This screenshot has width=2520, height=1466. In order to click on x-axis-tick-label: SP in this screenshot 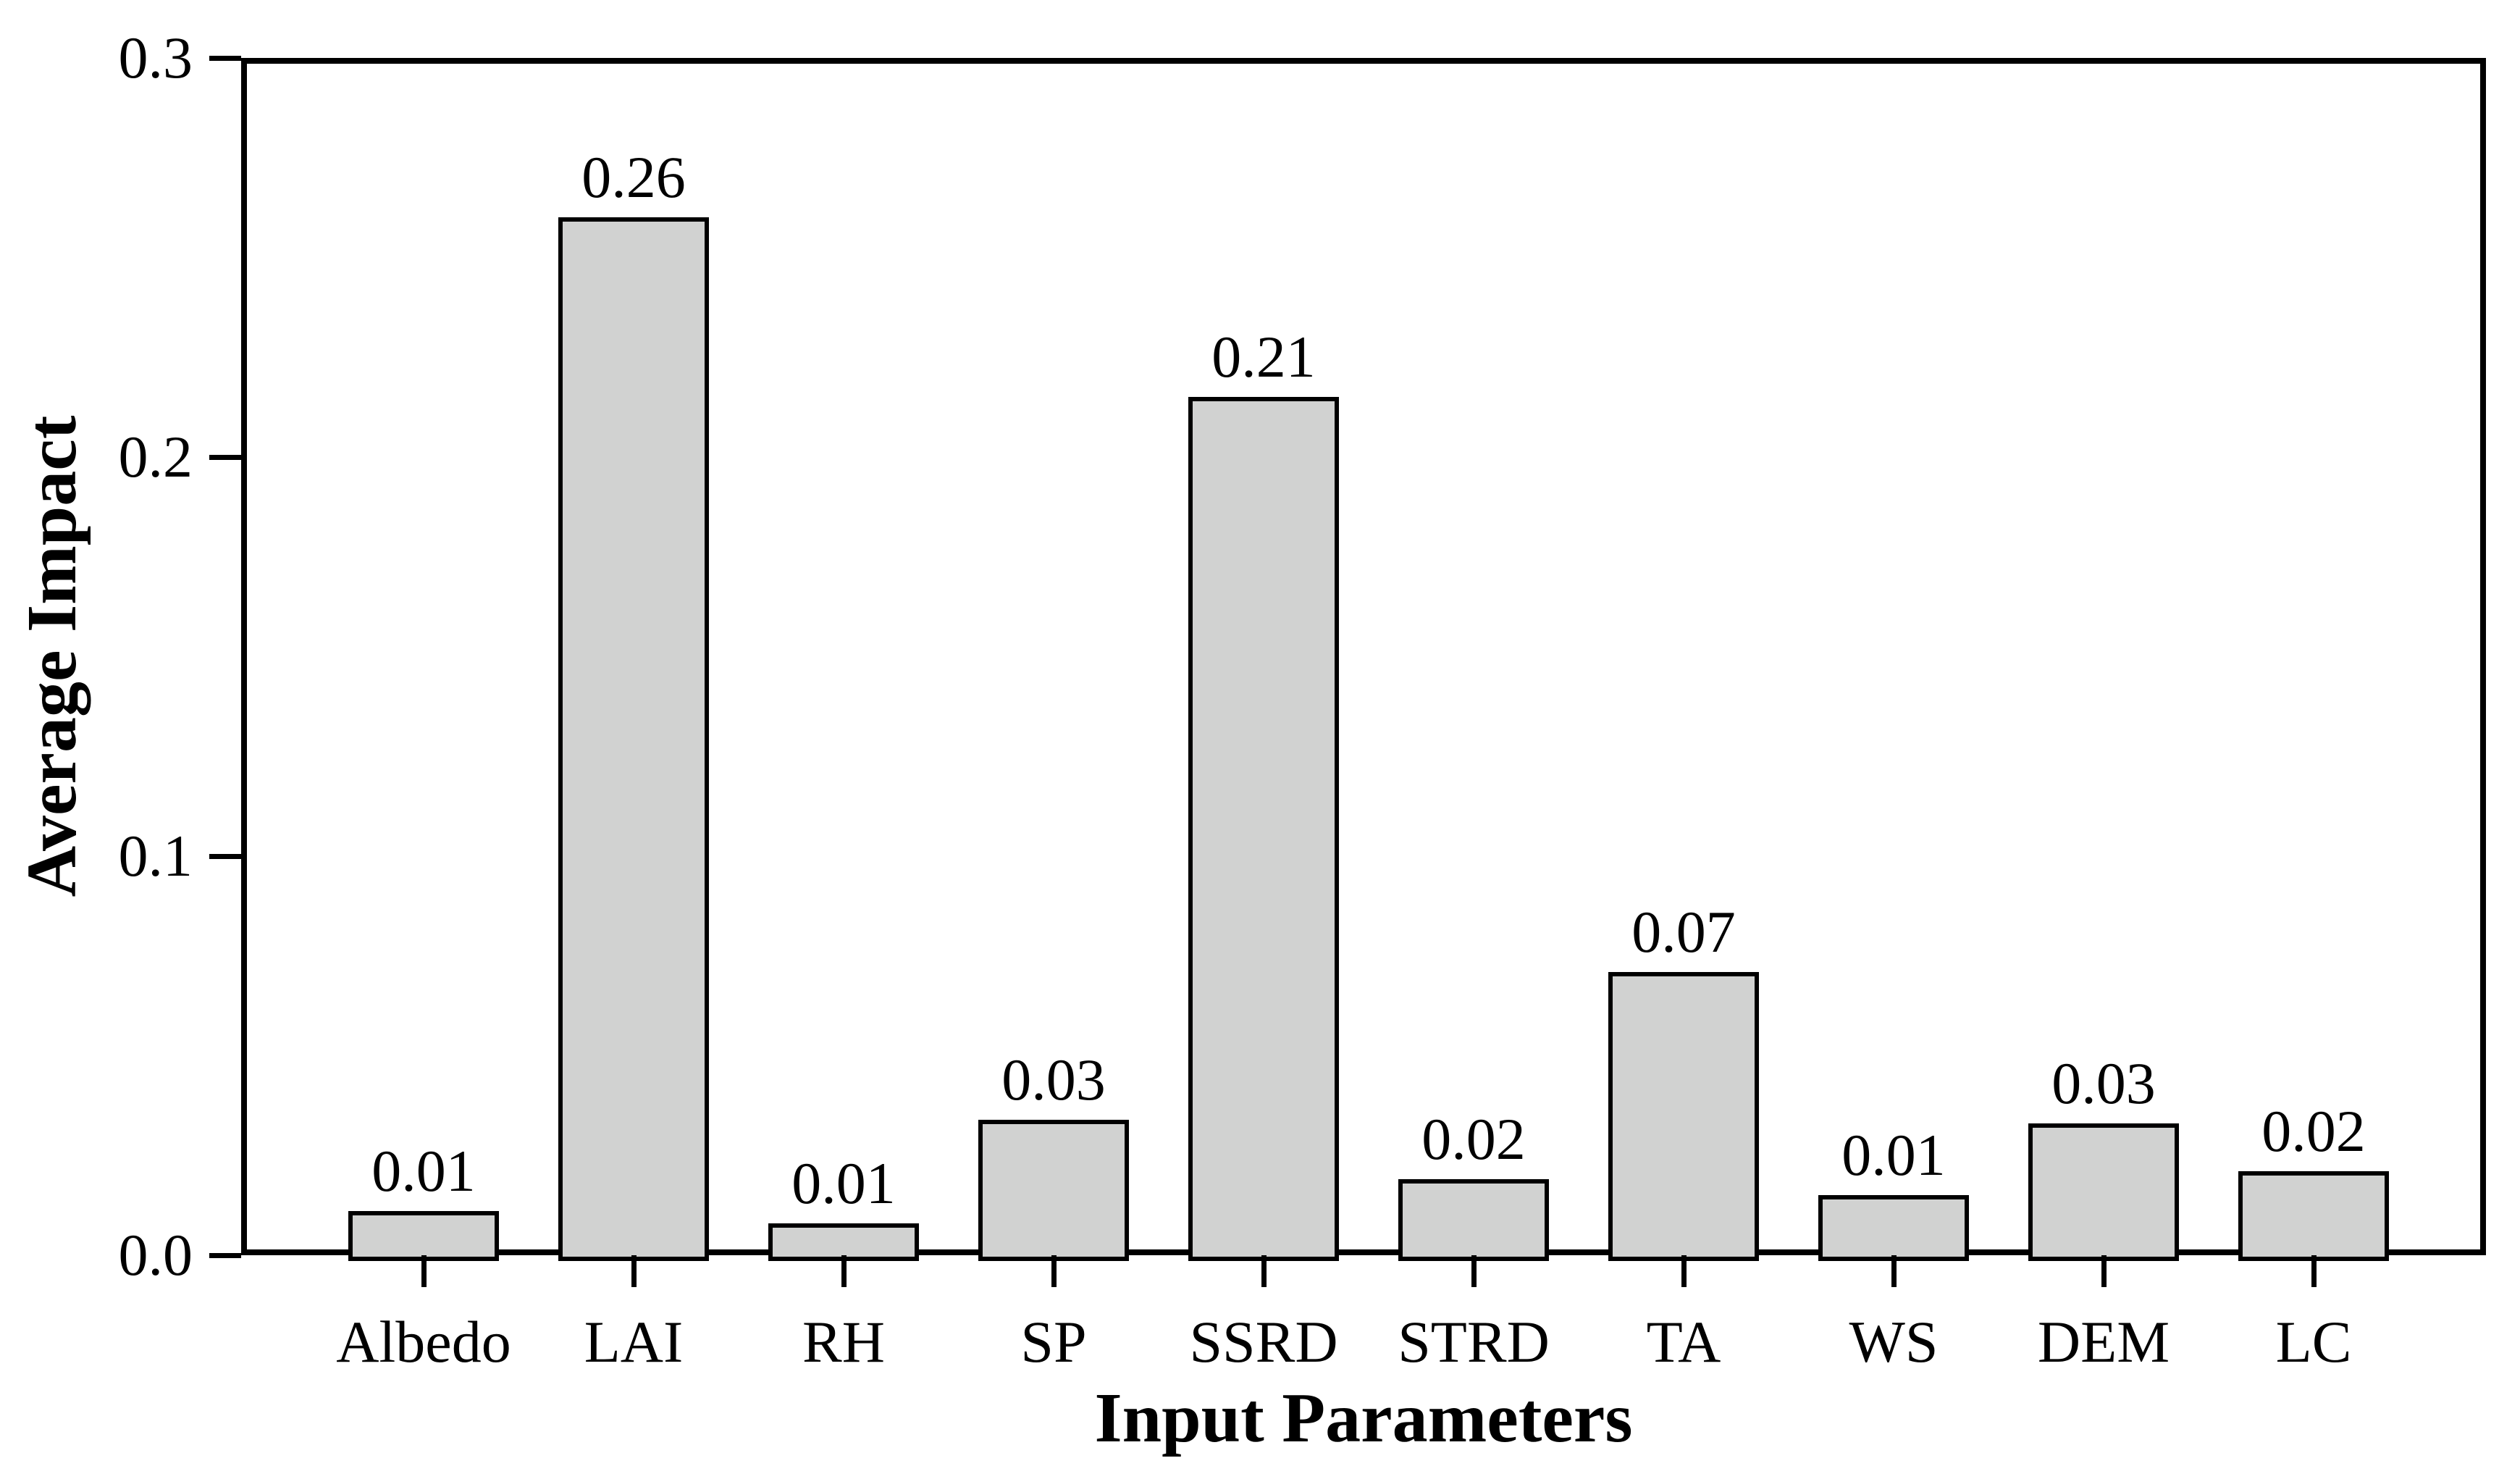, I will do `click(1053, 1342)`.